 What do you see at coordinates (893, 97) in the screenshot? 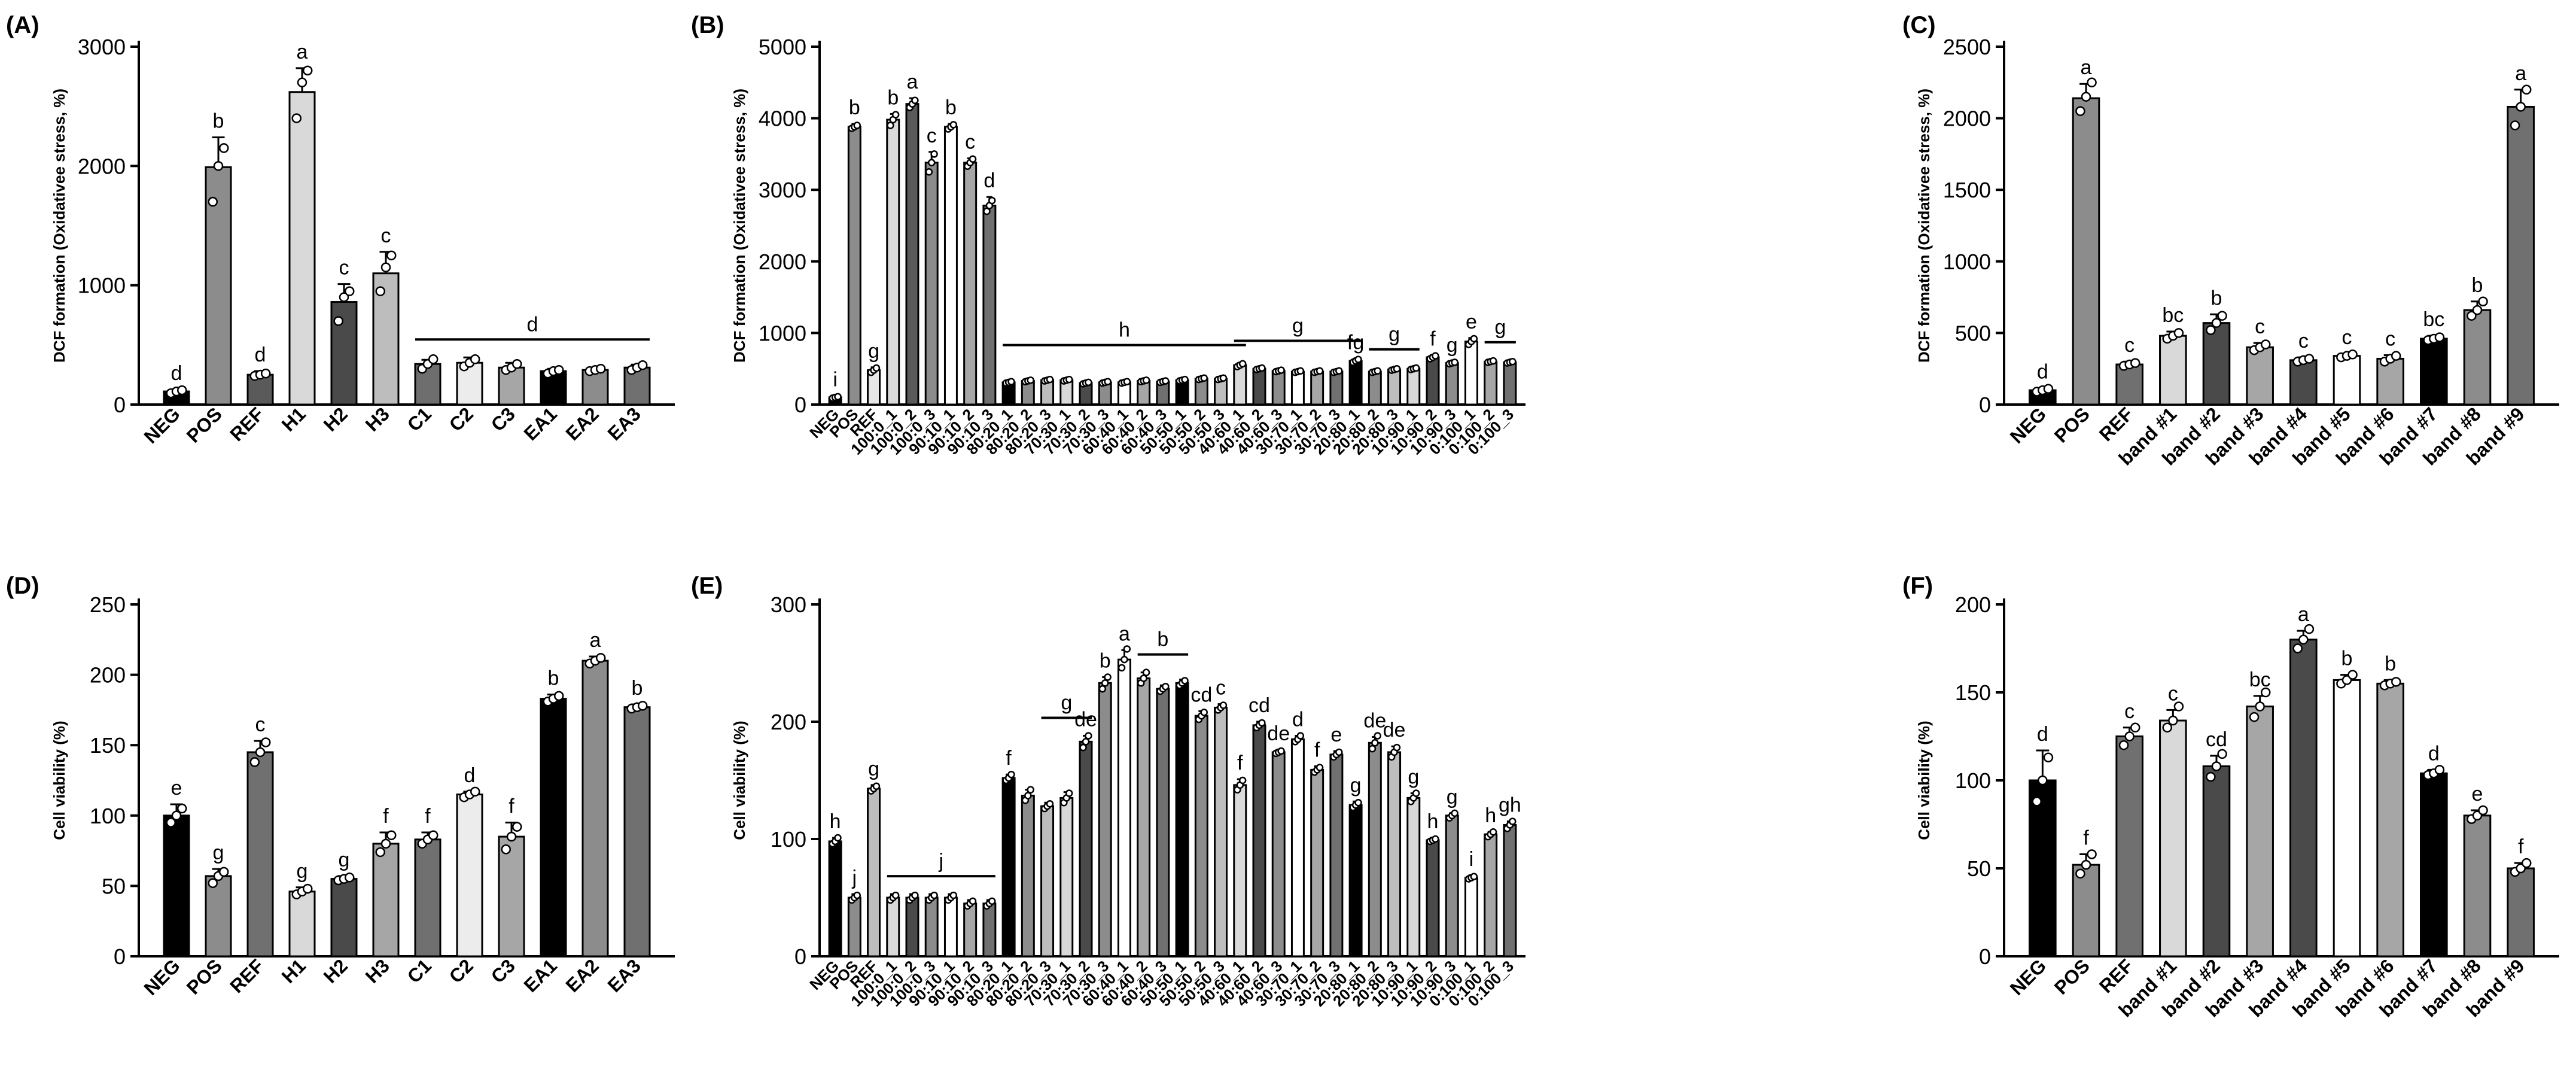
I see `panel-b-sig-letter: b` at bounding box center [893, 97].